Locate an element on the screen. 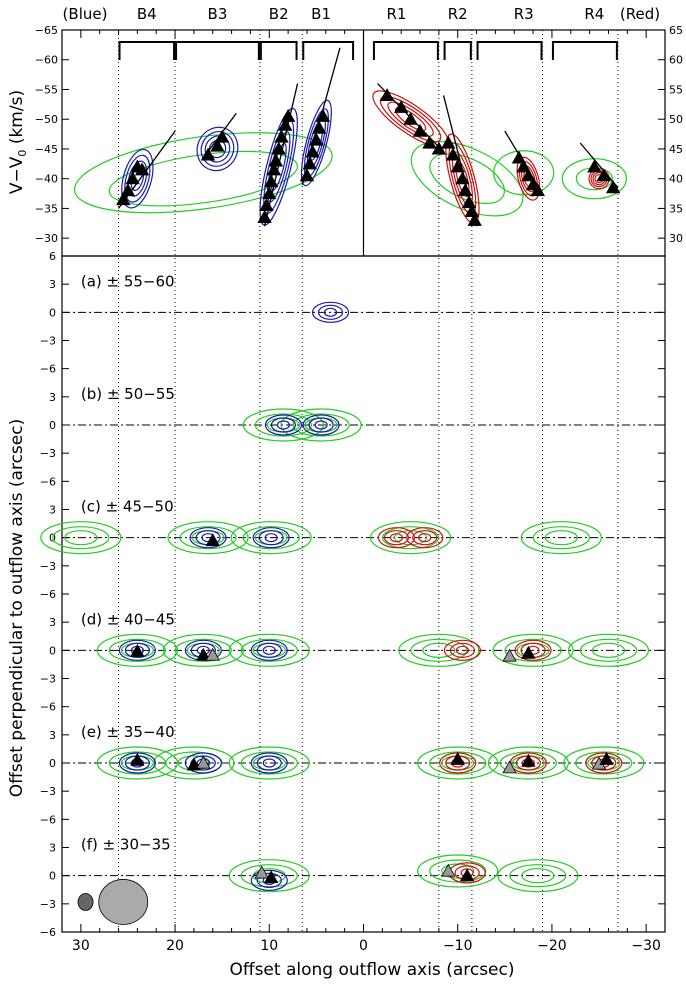  pv-red-contour is located at coordinates (410, 119).